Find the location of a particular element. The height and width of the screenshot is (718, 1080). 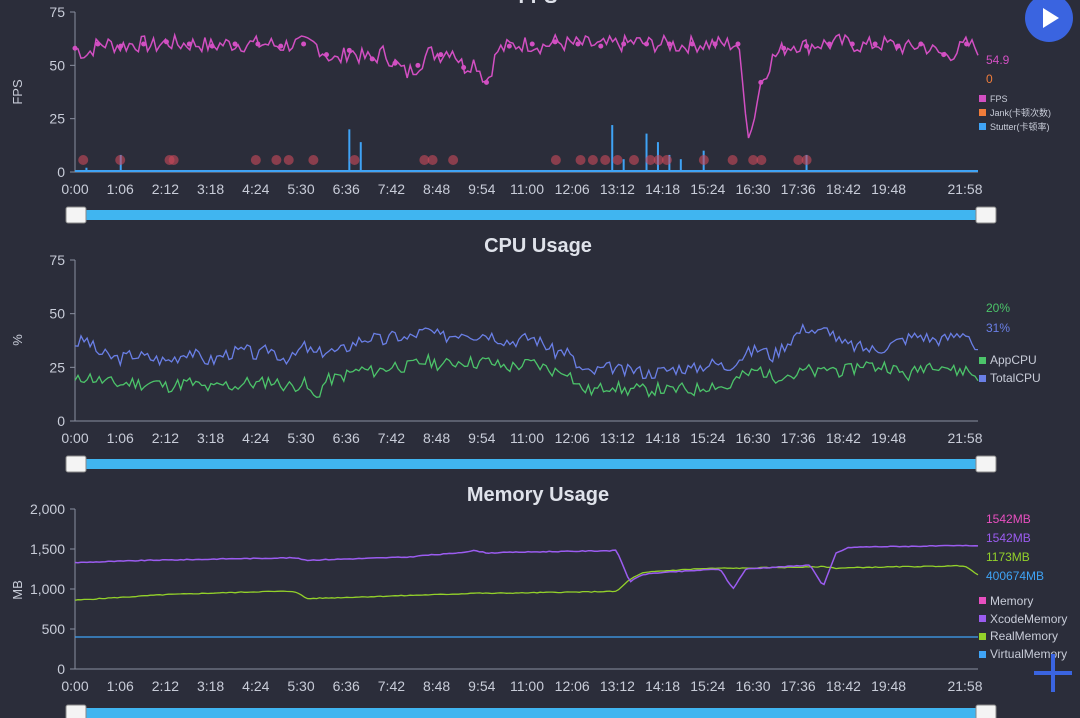

cpu-slider-right-handle is located at coordinates (986, 464).